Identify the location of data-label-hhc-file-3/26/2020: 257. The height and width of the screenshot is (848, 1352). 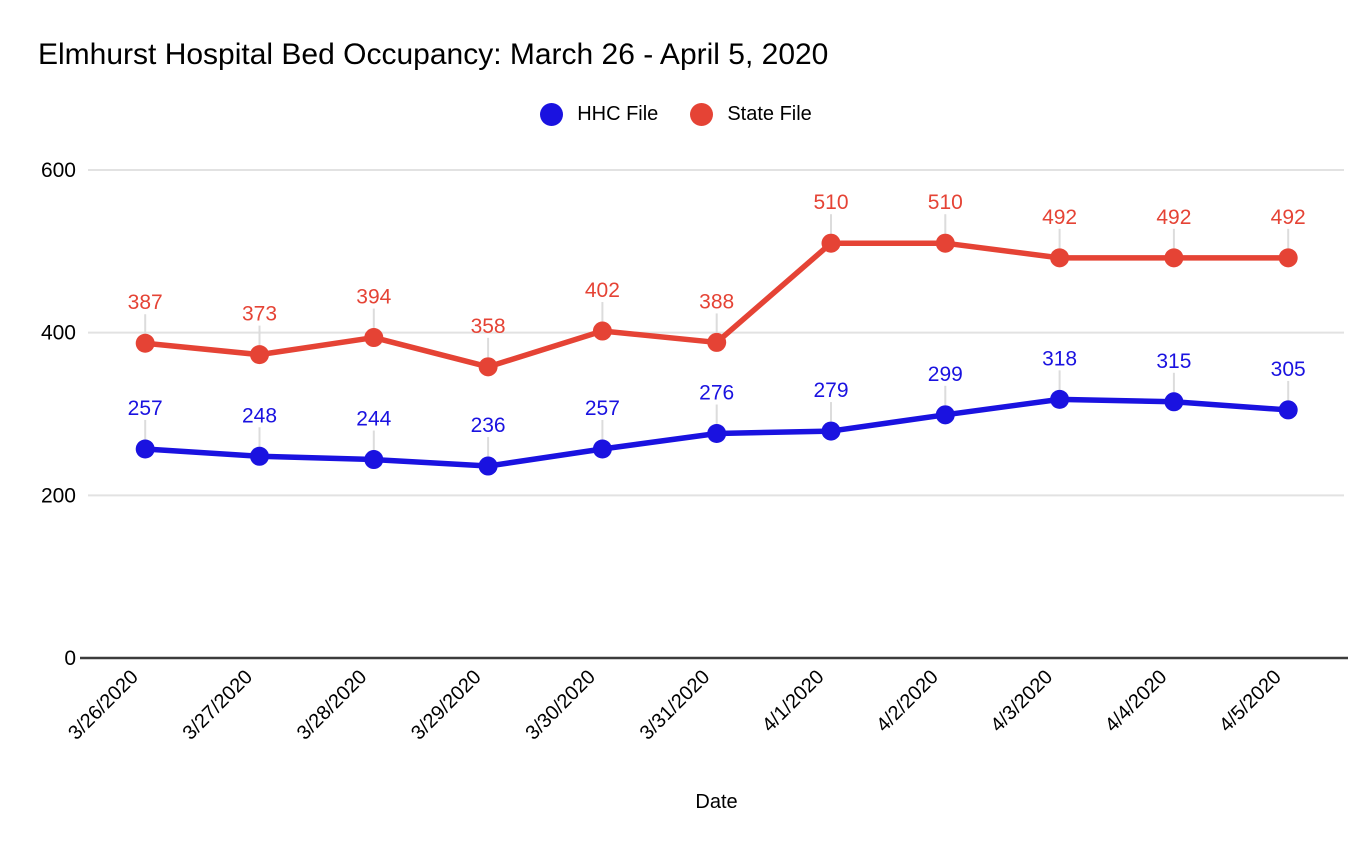
(145, 408).